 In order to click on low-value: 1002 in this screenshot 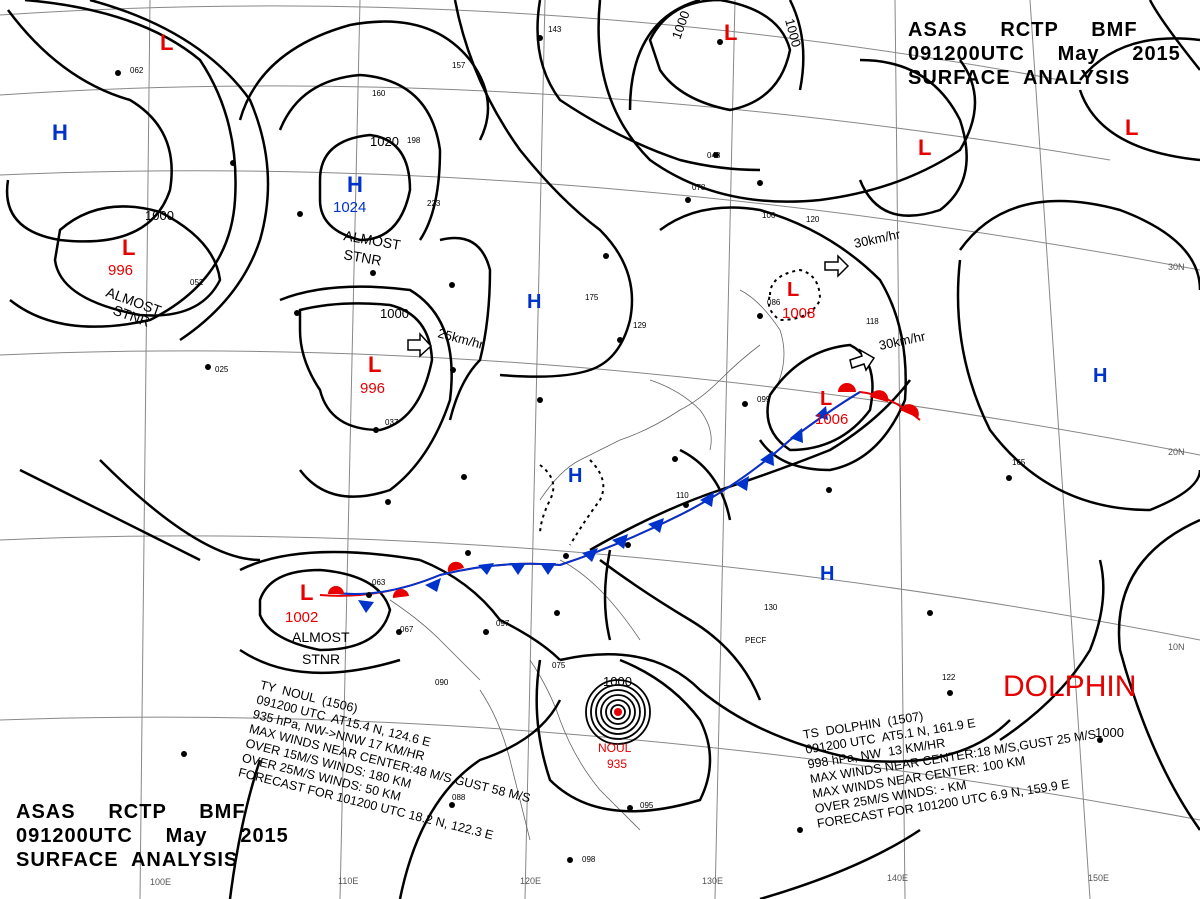, I will do `click(301, 617)`.